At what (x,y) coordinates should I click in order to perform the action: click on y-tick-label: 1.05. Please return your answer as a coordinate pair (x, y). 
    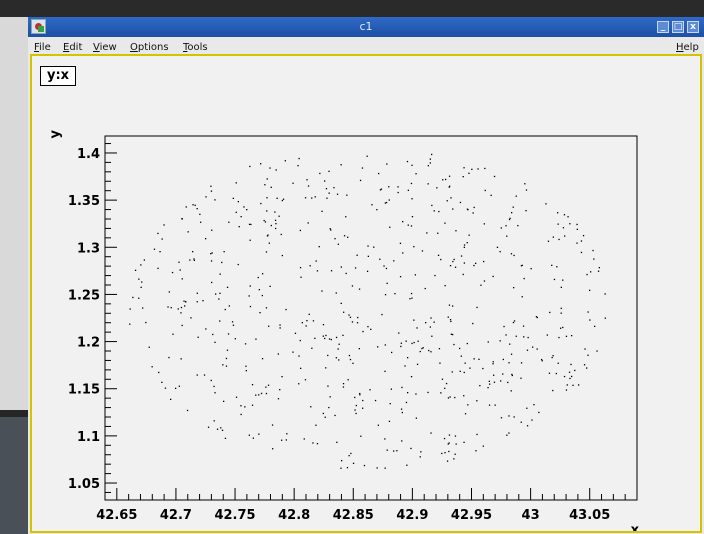
    Looking at the image, I should click on (84, 484).